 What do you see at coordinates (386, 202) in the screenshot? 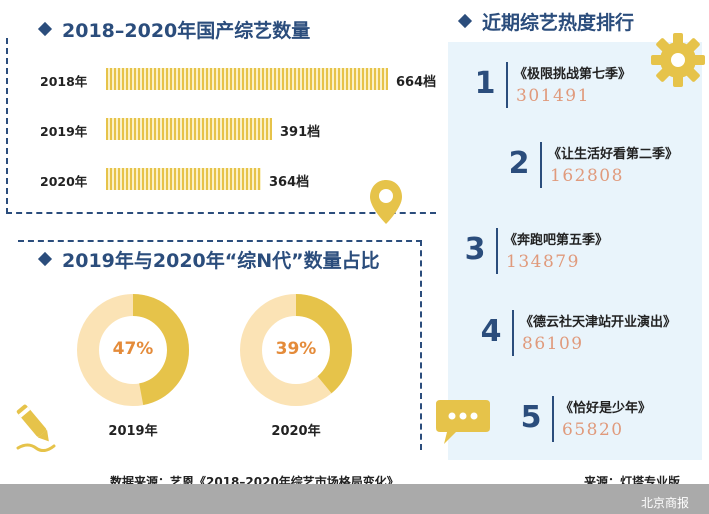
I see `map-pin-icon` at bounding box center [386, 202].